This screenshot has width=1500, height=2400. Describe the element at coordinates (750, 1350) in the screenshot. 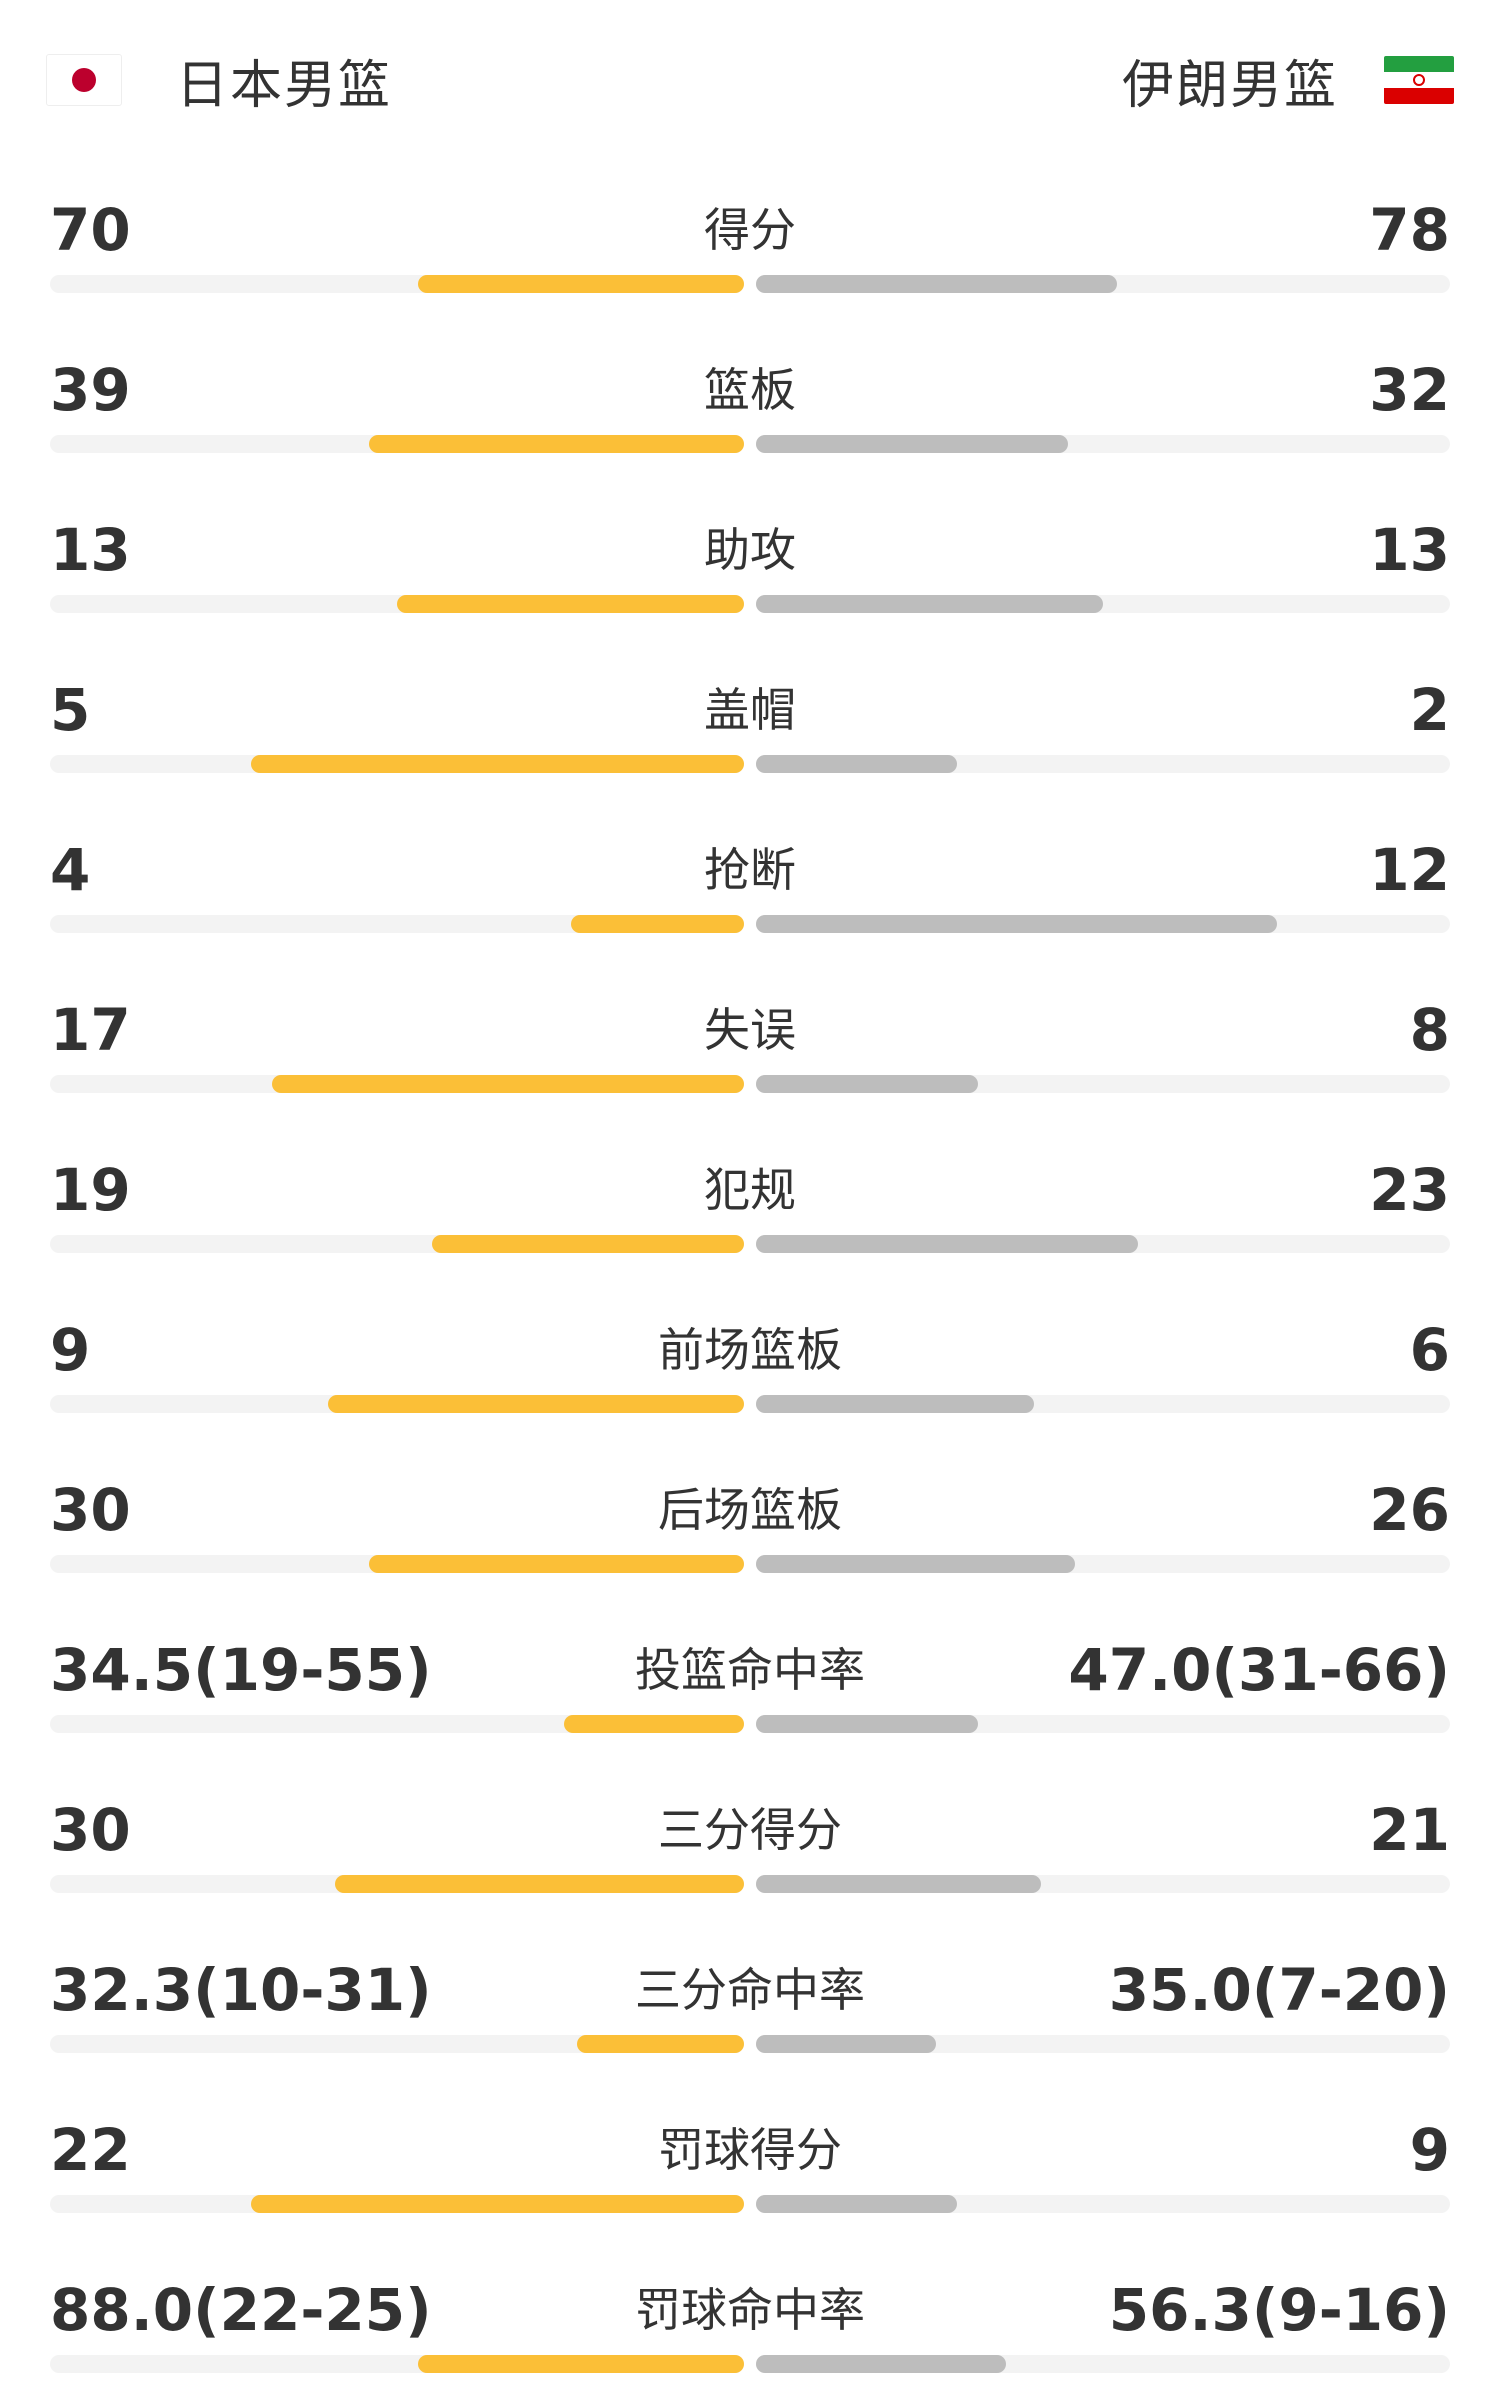

I see `stat-label: 前场篮板` at that location.